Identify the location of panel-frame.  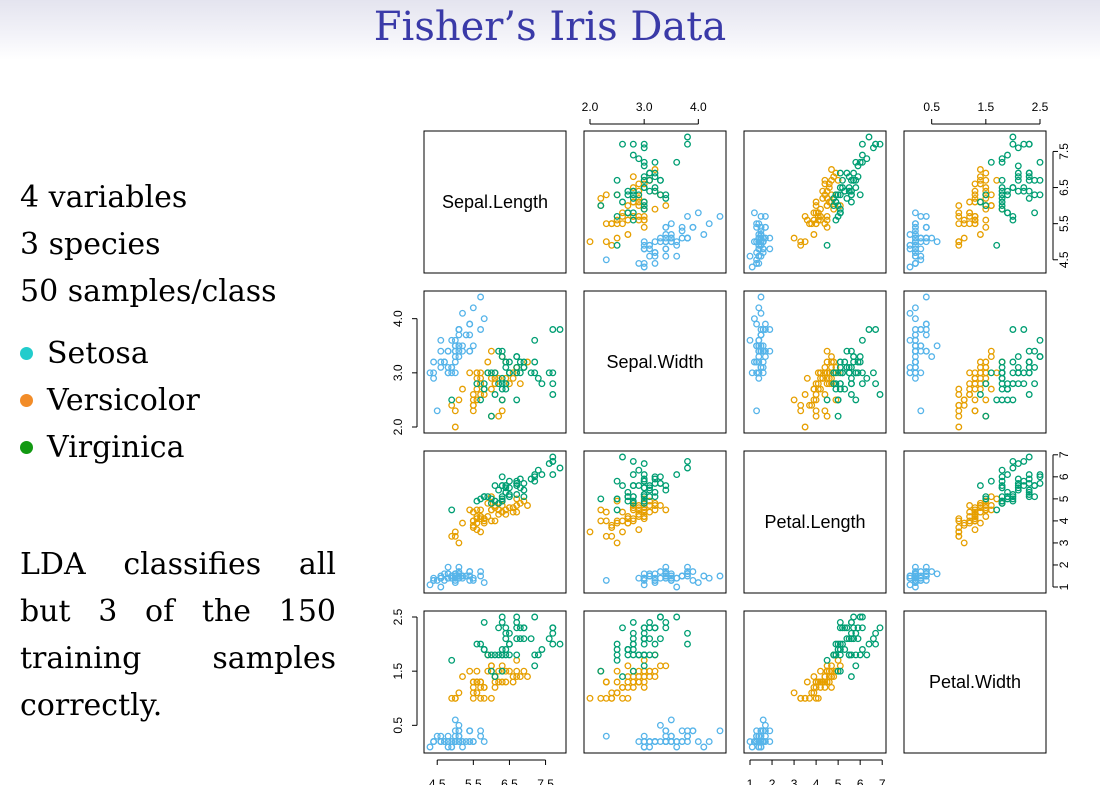
(495, 522).